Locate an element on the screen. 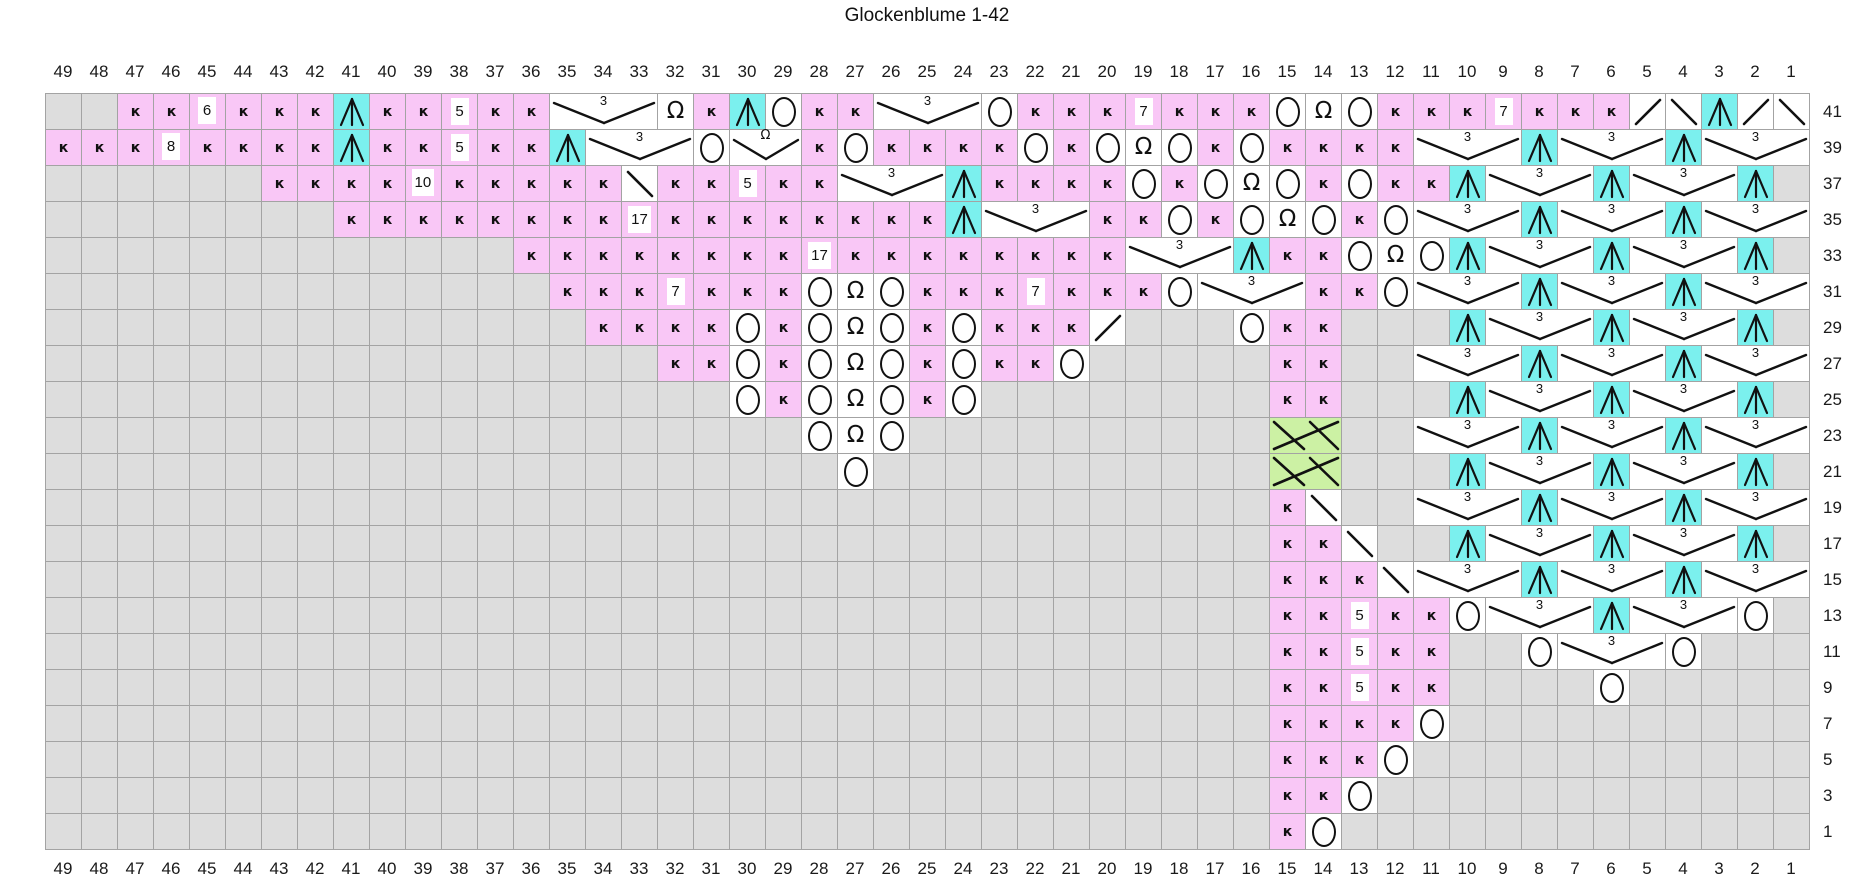  col-label-bottom: 19 is located at coordinates (1143, 868).